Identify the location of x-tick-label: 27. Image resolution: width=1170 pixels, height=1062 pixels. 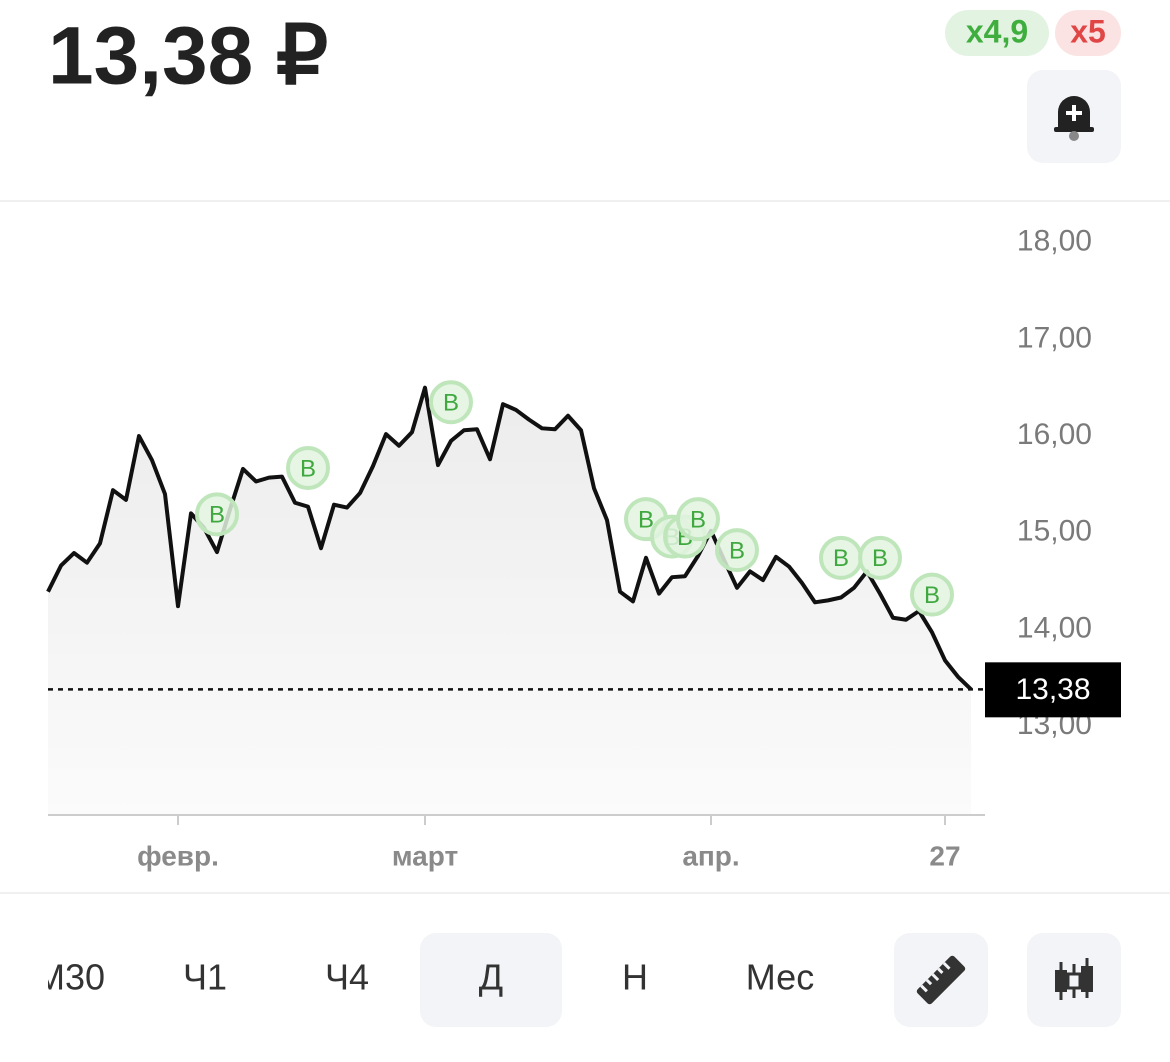
(944, 855).